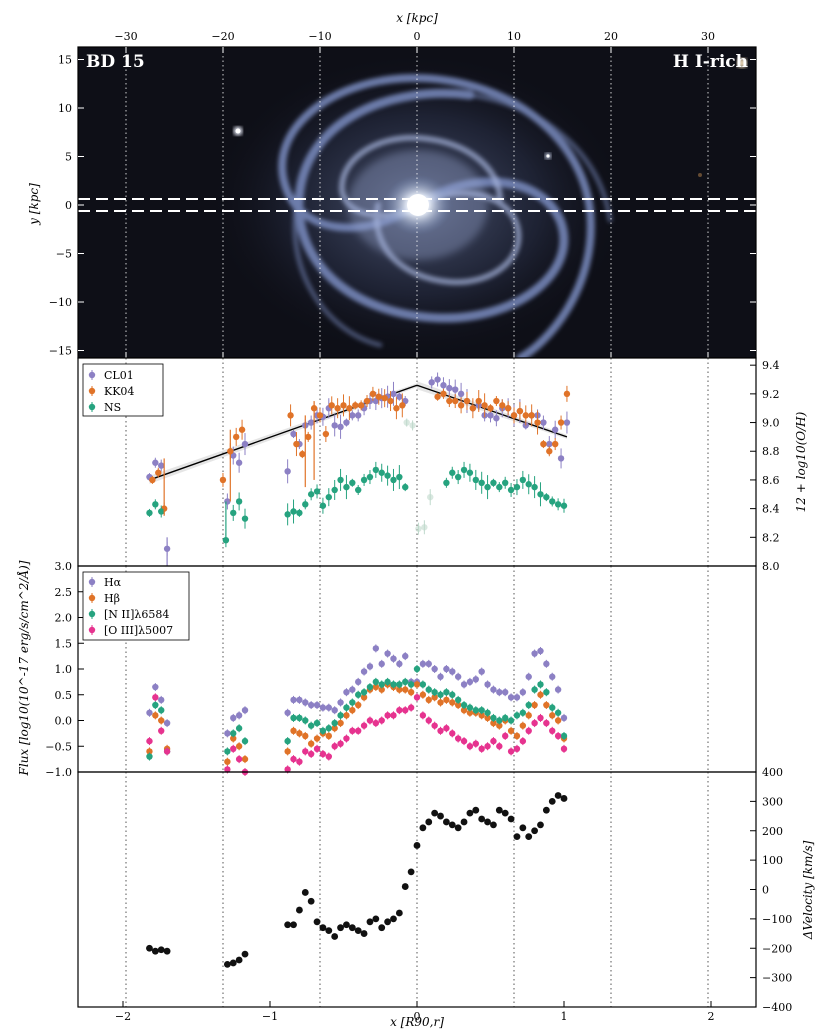 The height and width of the screenshot is (1034, 831). I want to click on velocity-tick-label: 200, so click(772, 831).